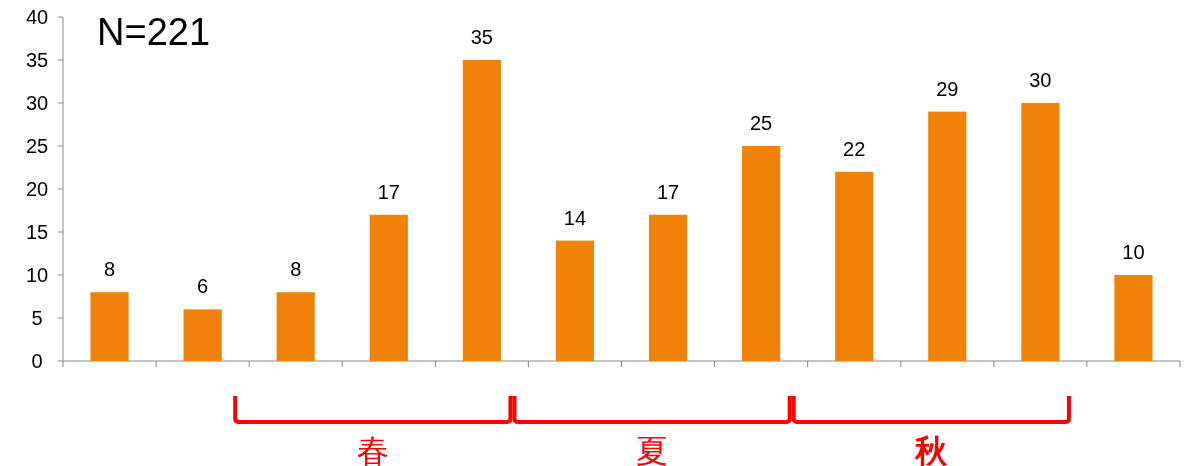 The image size is (1184, 466). What do you see at coordinates (154, 32) in the screenshot?
I see `chart-title: N=221` at bounding box center [154, 32].